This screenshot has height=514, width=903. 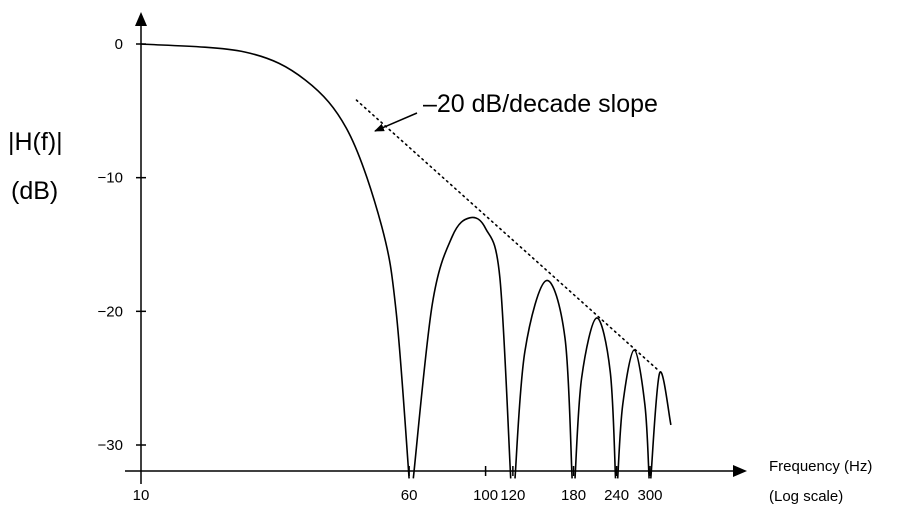 I want to click on x-tick-label: 100, so click(x=485, y=495).